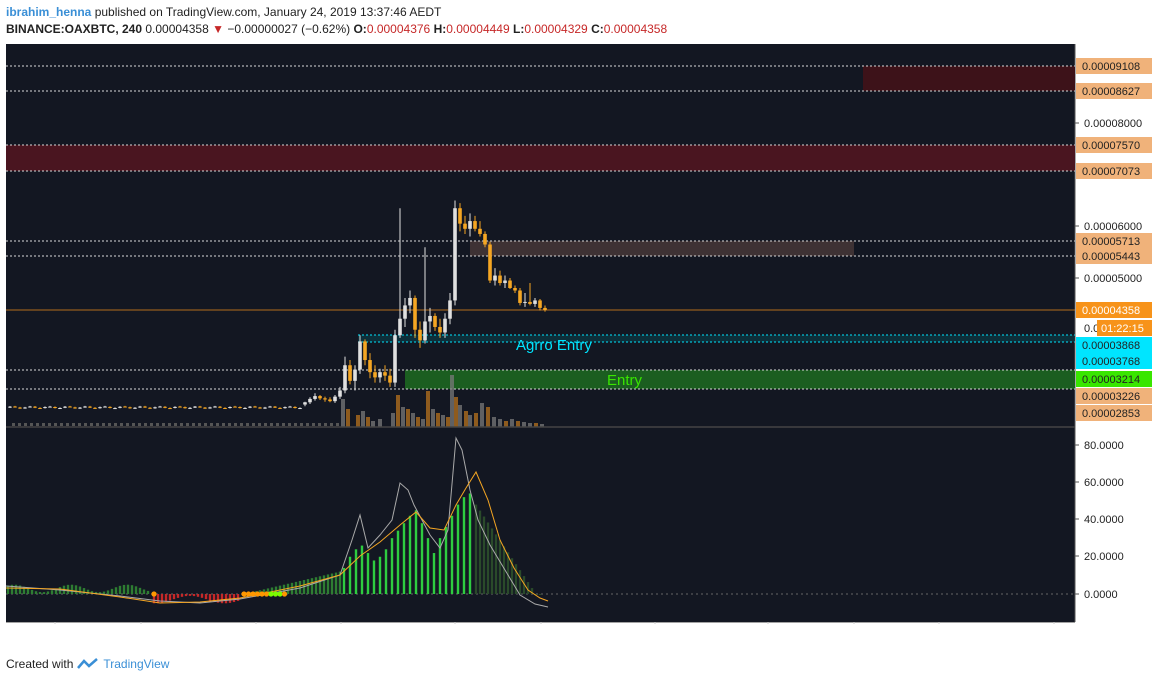 This screenshot has width=1159, height=683. What do you see at coordinates (136, 664) in the screenshot?
I see `tradingview-link: TradingView` at bounding box center [136, 664].